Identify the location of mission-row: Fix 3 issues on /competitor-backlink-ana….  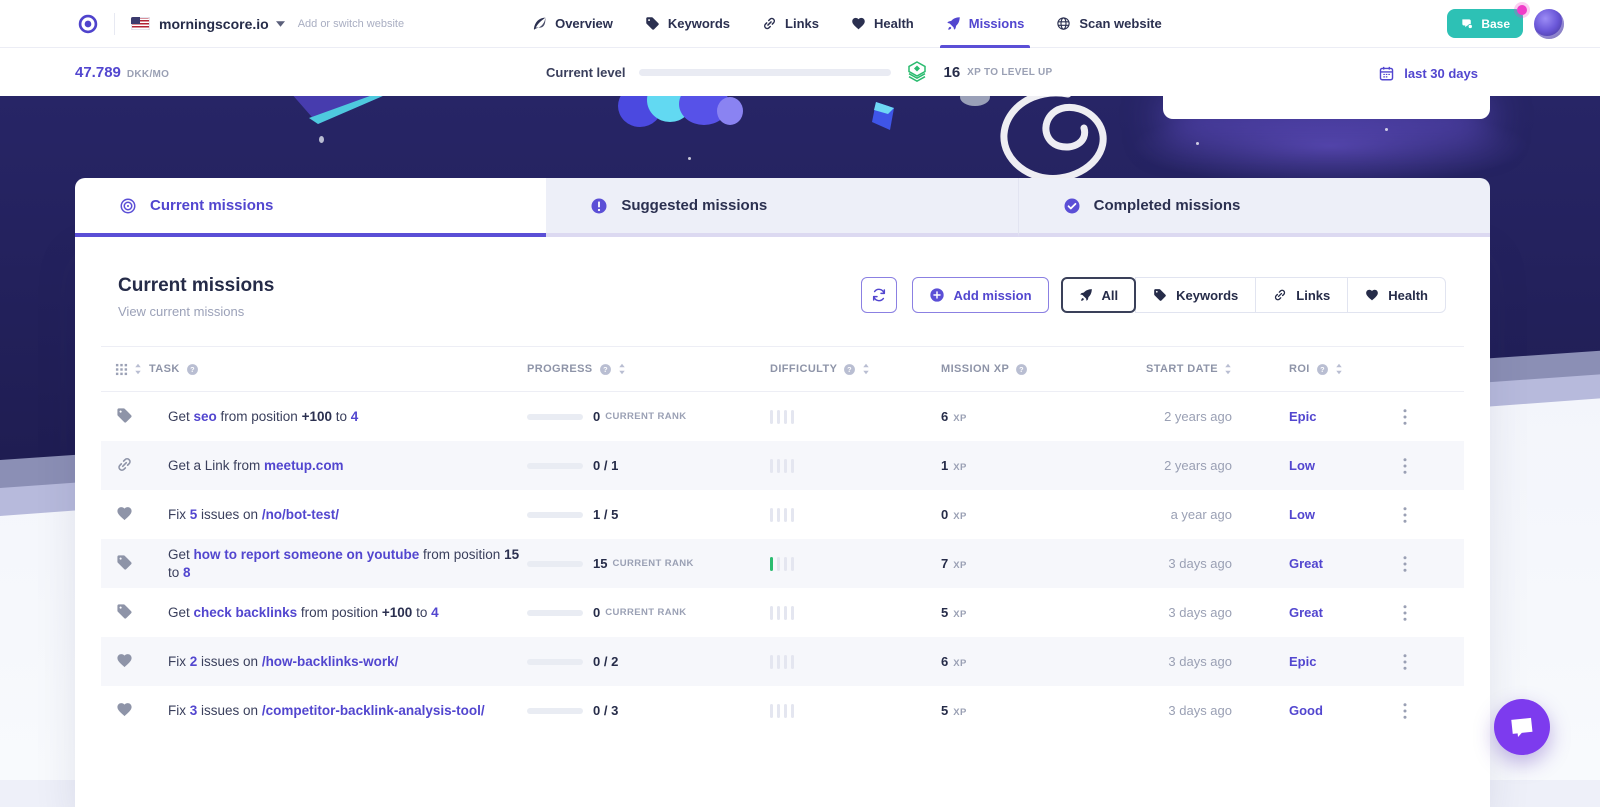
(782, 710).